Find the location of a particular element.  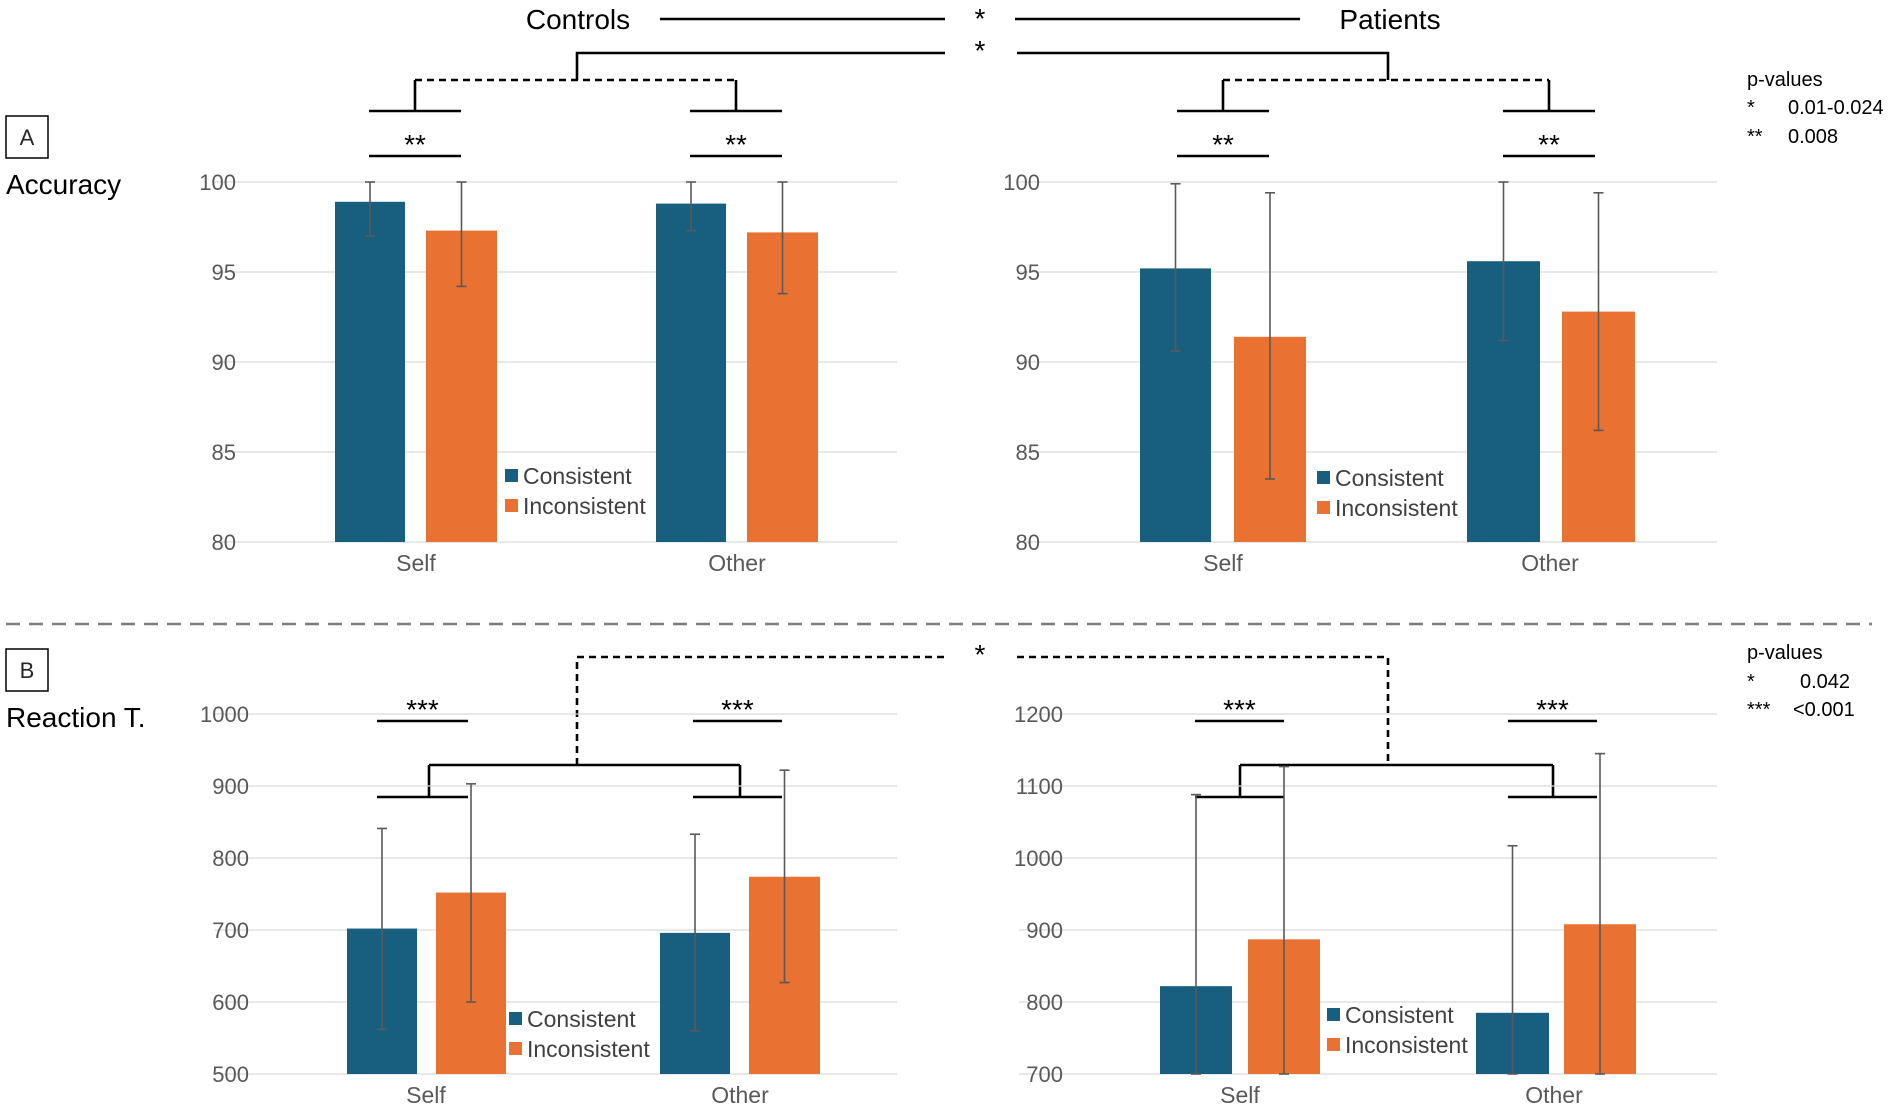

pvalue-value: 0.01-0.024 is located at coordinates (1836, 108).